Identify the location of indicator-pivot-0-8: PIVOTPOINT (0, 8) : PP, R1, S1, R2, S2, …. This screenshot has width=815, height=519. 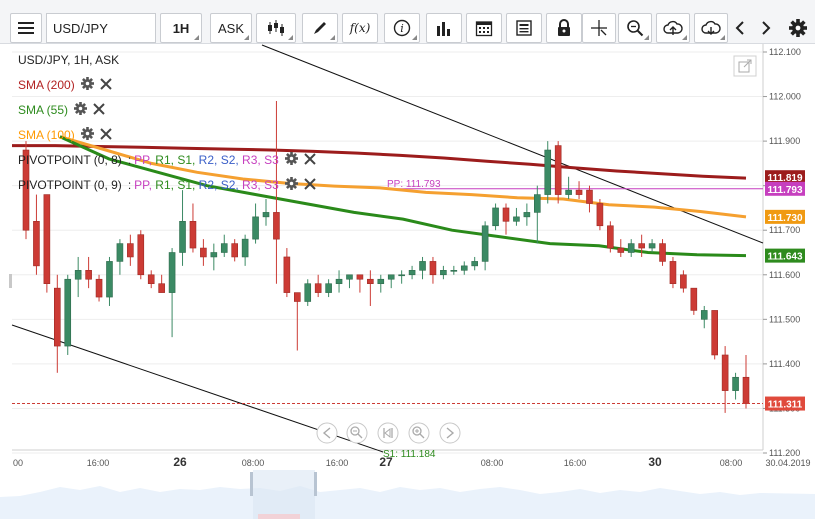
(167, 160).